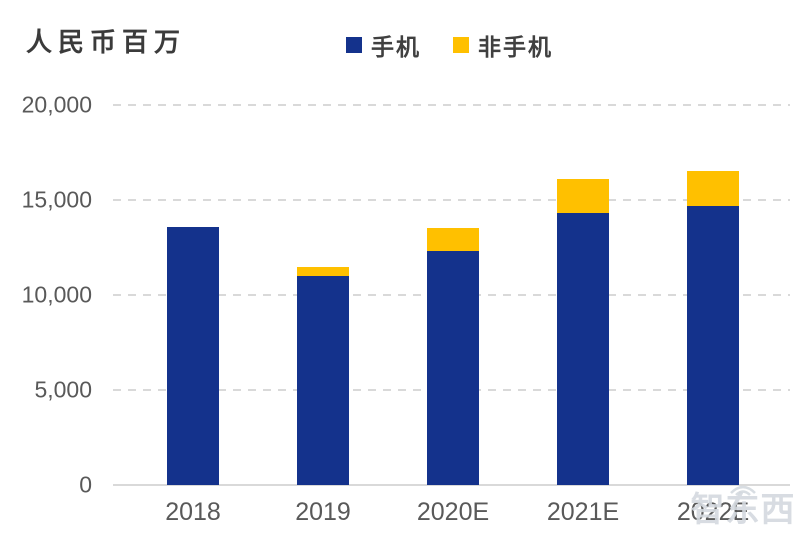 This screenshot has height=547, width=800. What do you see at coordinates (63, 389) in the screenshot?
I see `y-tick-label: 5,000` at bounding box center [63, 389].